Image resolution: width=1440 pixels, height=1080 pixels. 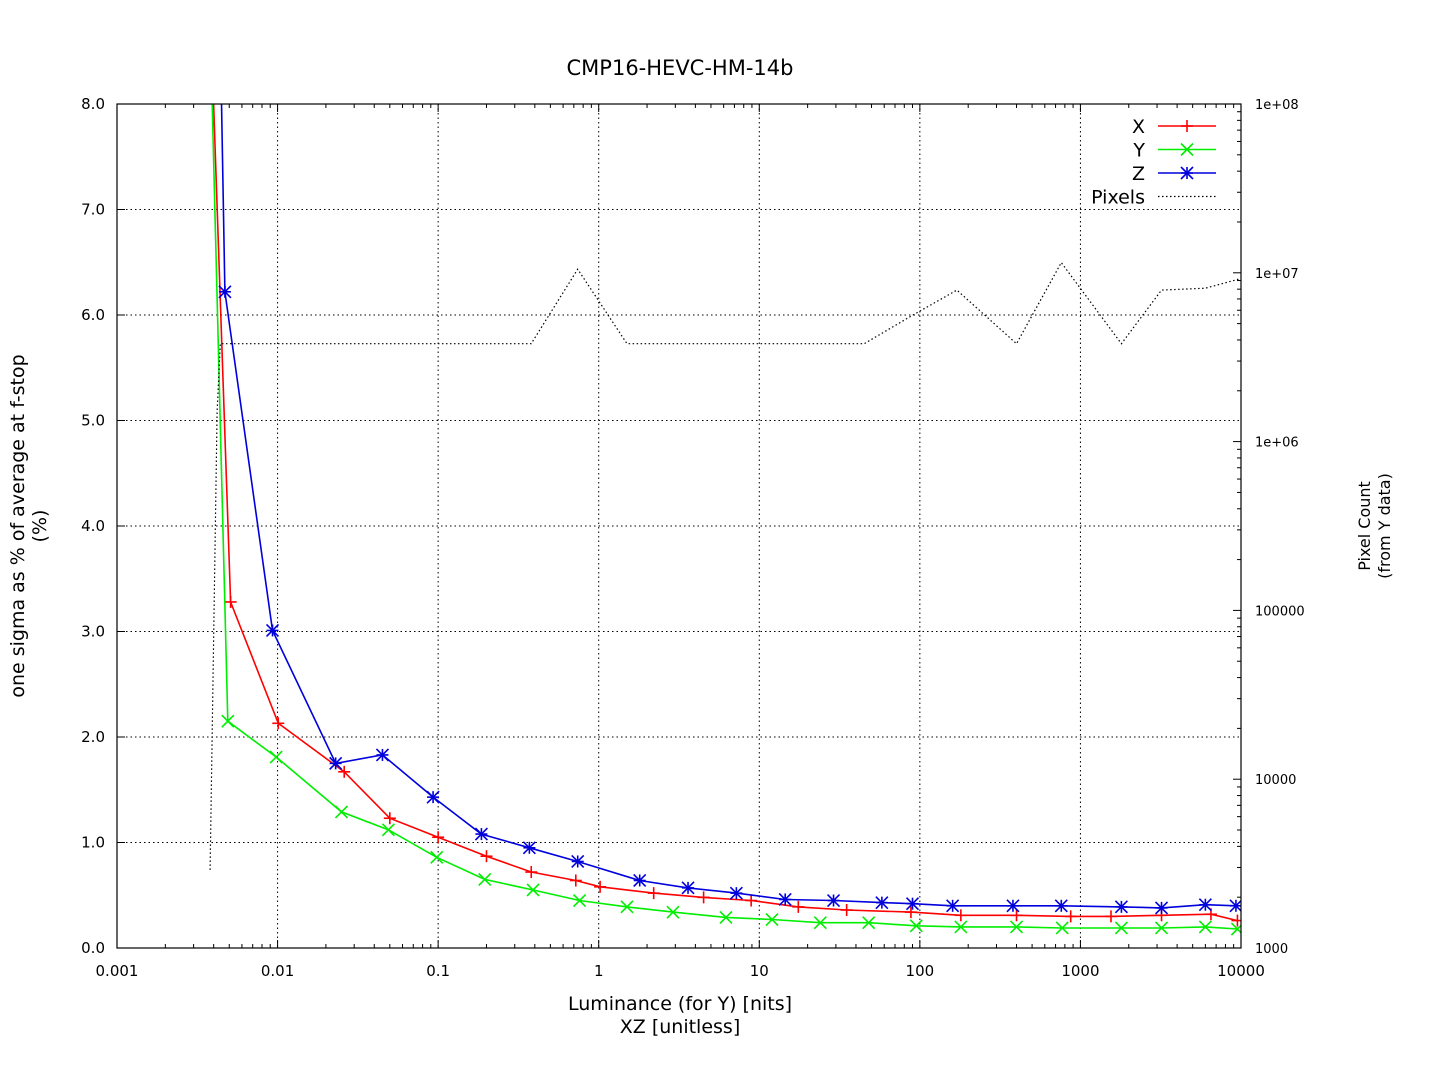 What do you see at coordinates (1271, 949) in the screenshot?
I see `y2-tick-label: 1000` at bounding box center [1271, 949].